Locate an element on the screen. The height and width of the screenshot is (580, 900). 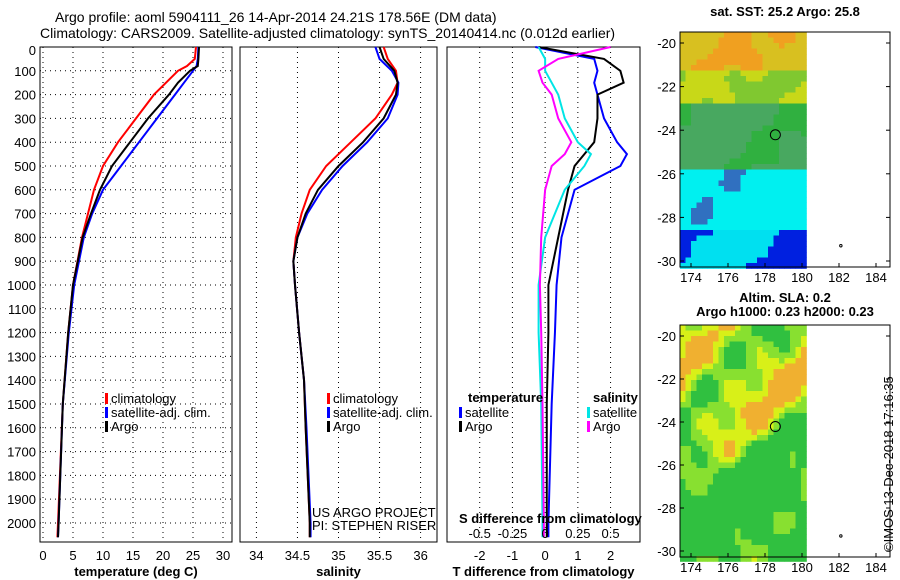
series-line-satellite-adj-clim- is located at coordinates (128, 292).